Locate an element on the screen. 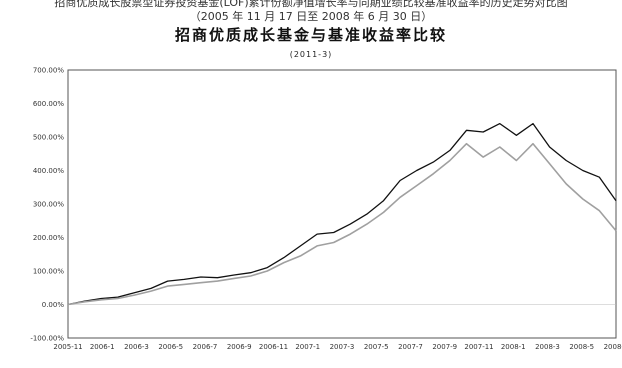 This screenshot has width=622, height=368. x-tick-label: 2008-5 is located at coordinates (581, 347).